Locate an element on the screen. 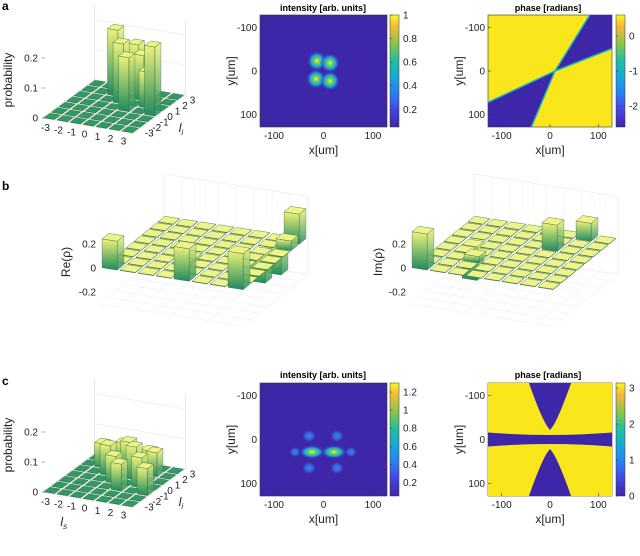  density-matrix-real: 0.2 0 -0.2 Re(ρ) is located at coordinates (184, 250).